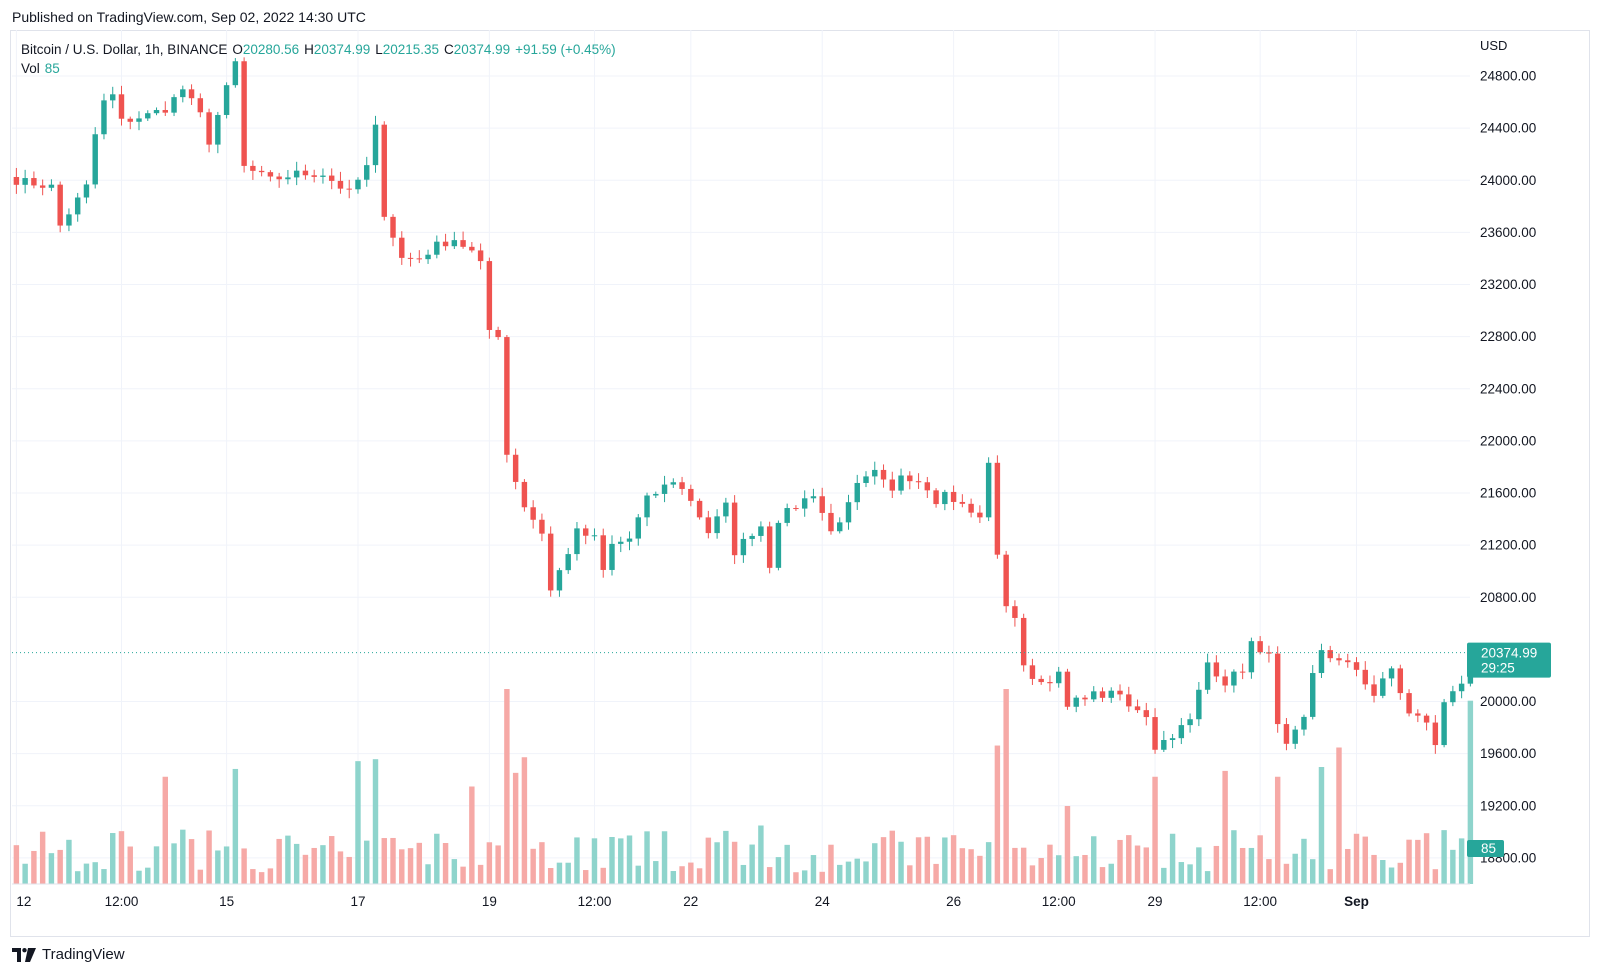 This screenshot has width=1600, height=976. I want to click on legend-volume-row: Vol 85, so click(318, 68).